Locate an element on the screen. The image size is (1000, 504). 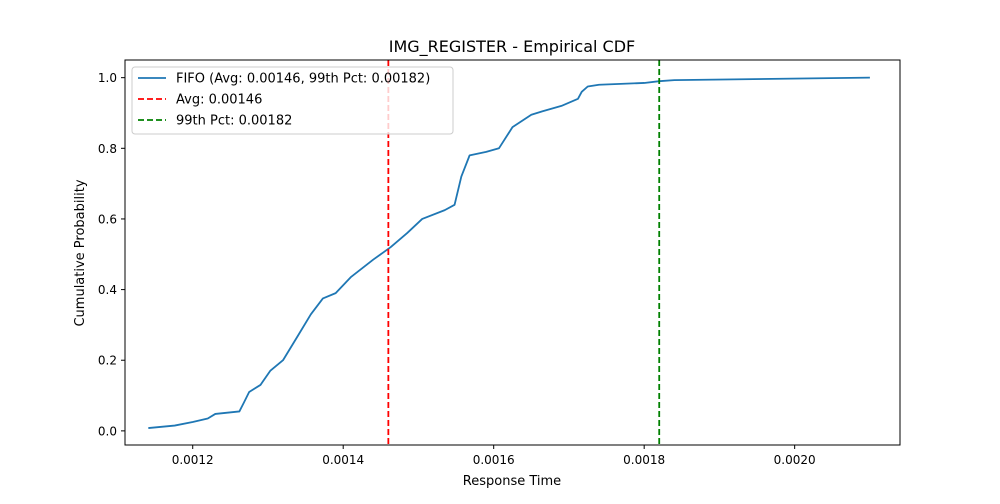
legend-label-avg: Avg: 0.00146 is located at coordinates (219, 100).